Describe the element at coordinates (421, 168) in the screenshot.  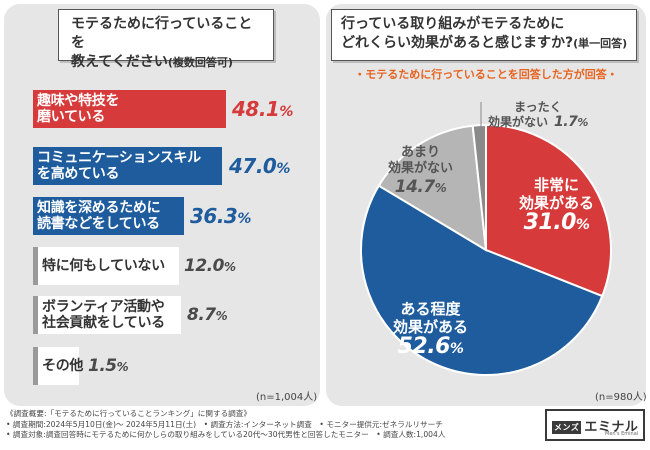
I see `donut-label-line2: 効果がない` at that location.